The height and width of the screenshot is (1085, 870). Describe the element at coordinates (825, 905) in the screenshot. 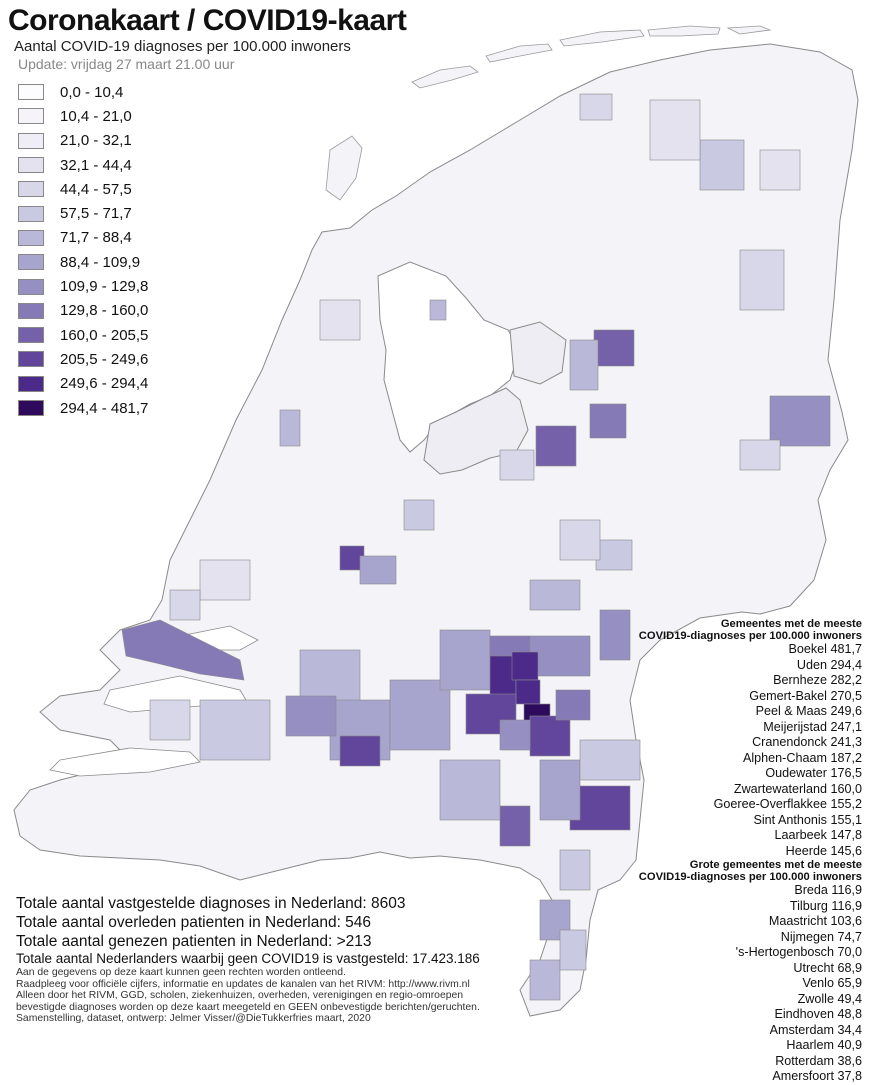

I see `ranking-item: Tilburg 116,9` at that location.